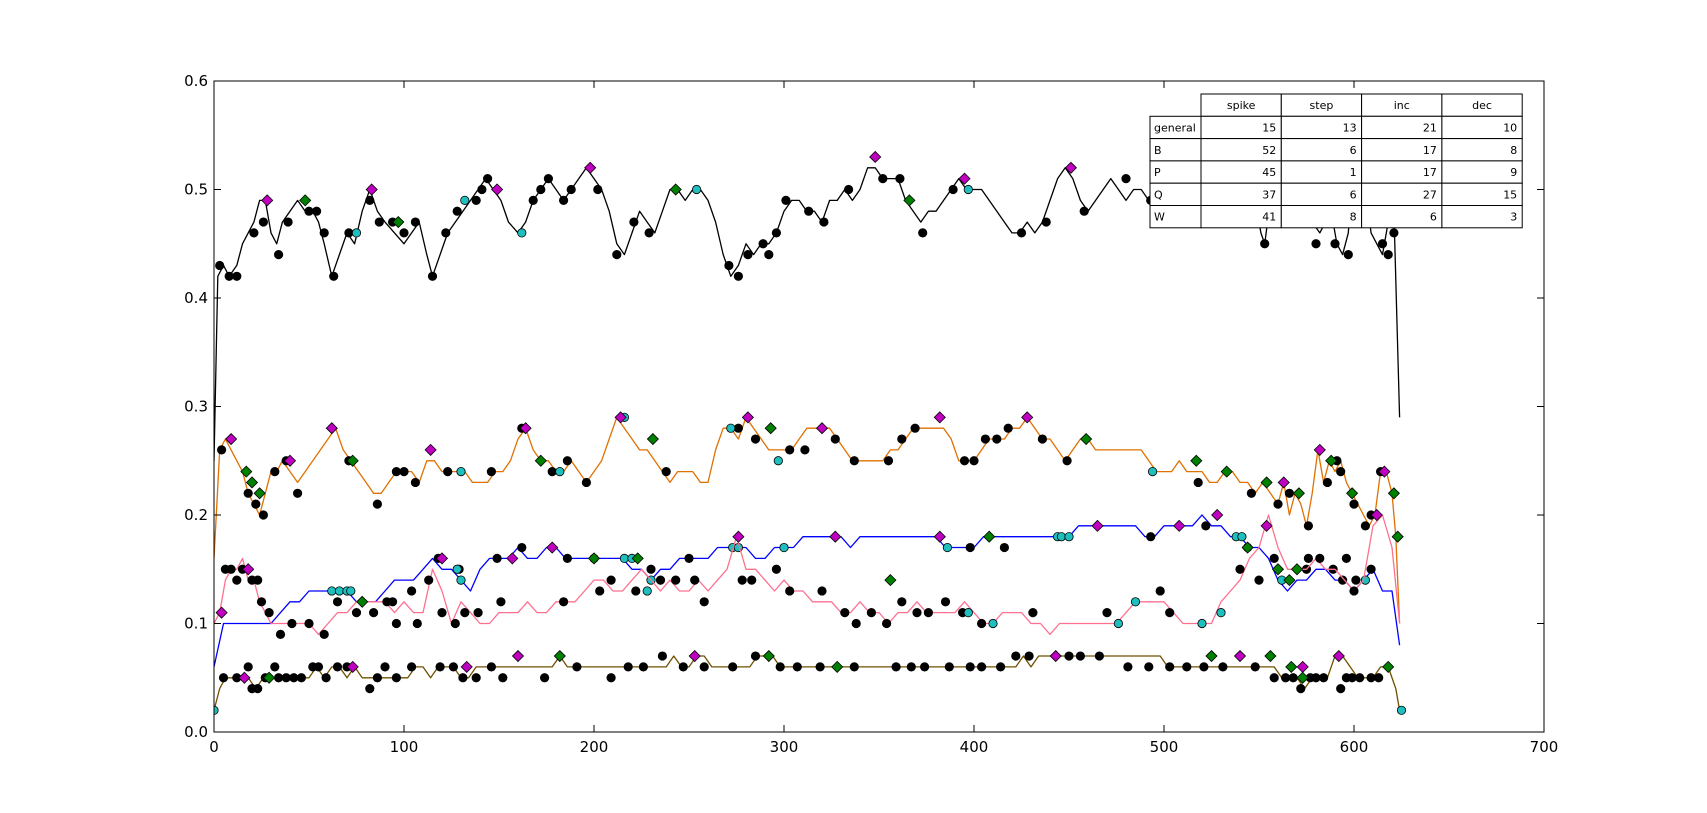 Image resolution: width=1707 pixels, height=813 pixels. Describe the element at coordinates (807, 591) in the screenshot. I see `series-2-line` at that location.